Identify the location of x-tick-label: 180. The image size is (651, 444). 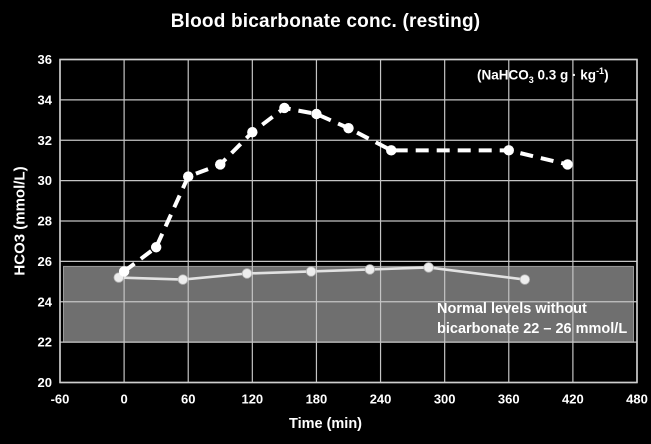
(317, 399).